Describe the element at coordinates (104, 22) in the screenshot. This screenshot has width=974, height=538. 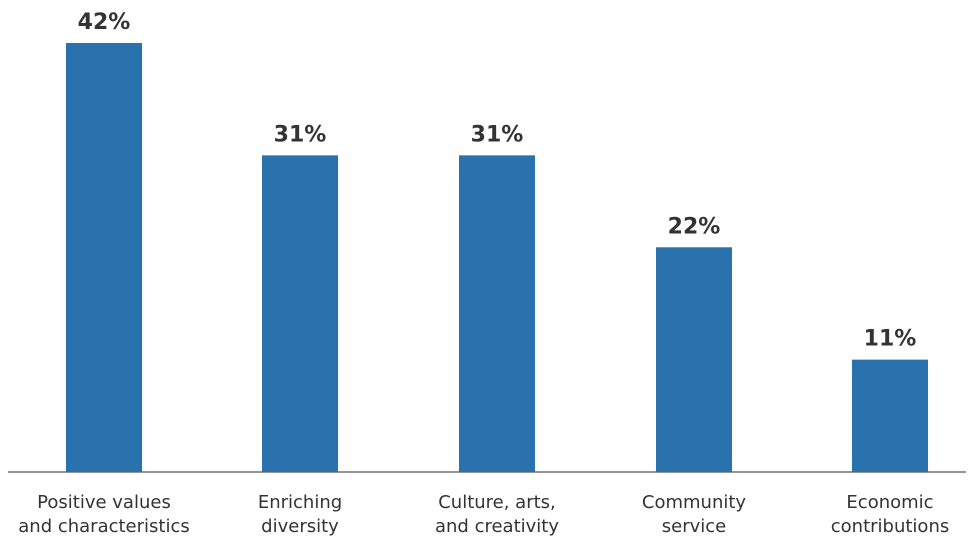
I see `value-label-0: 42%` at that location.